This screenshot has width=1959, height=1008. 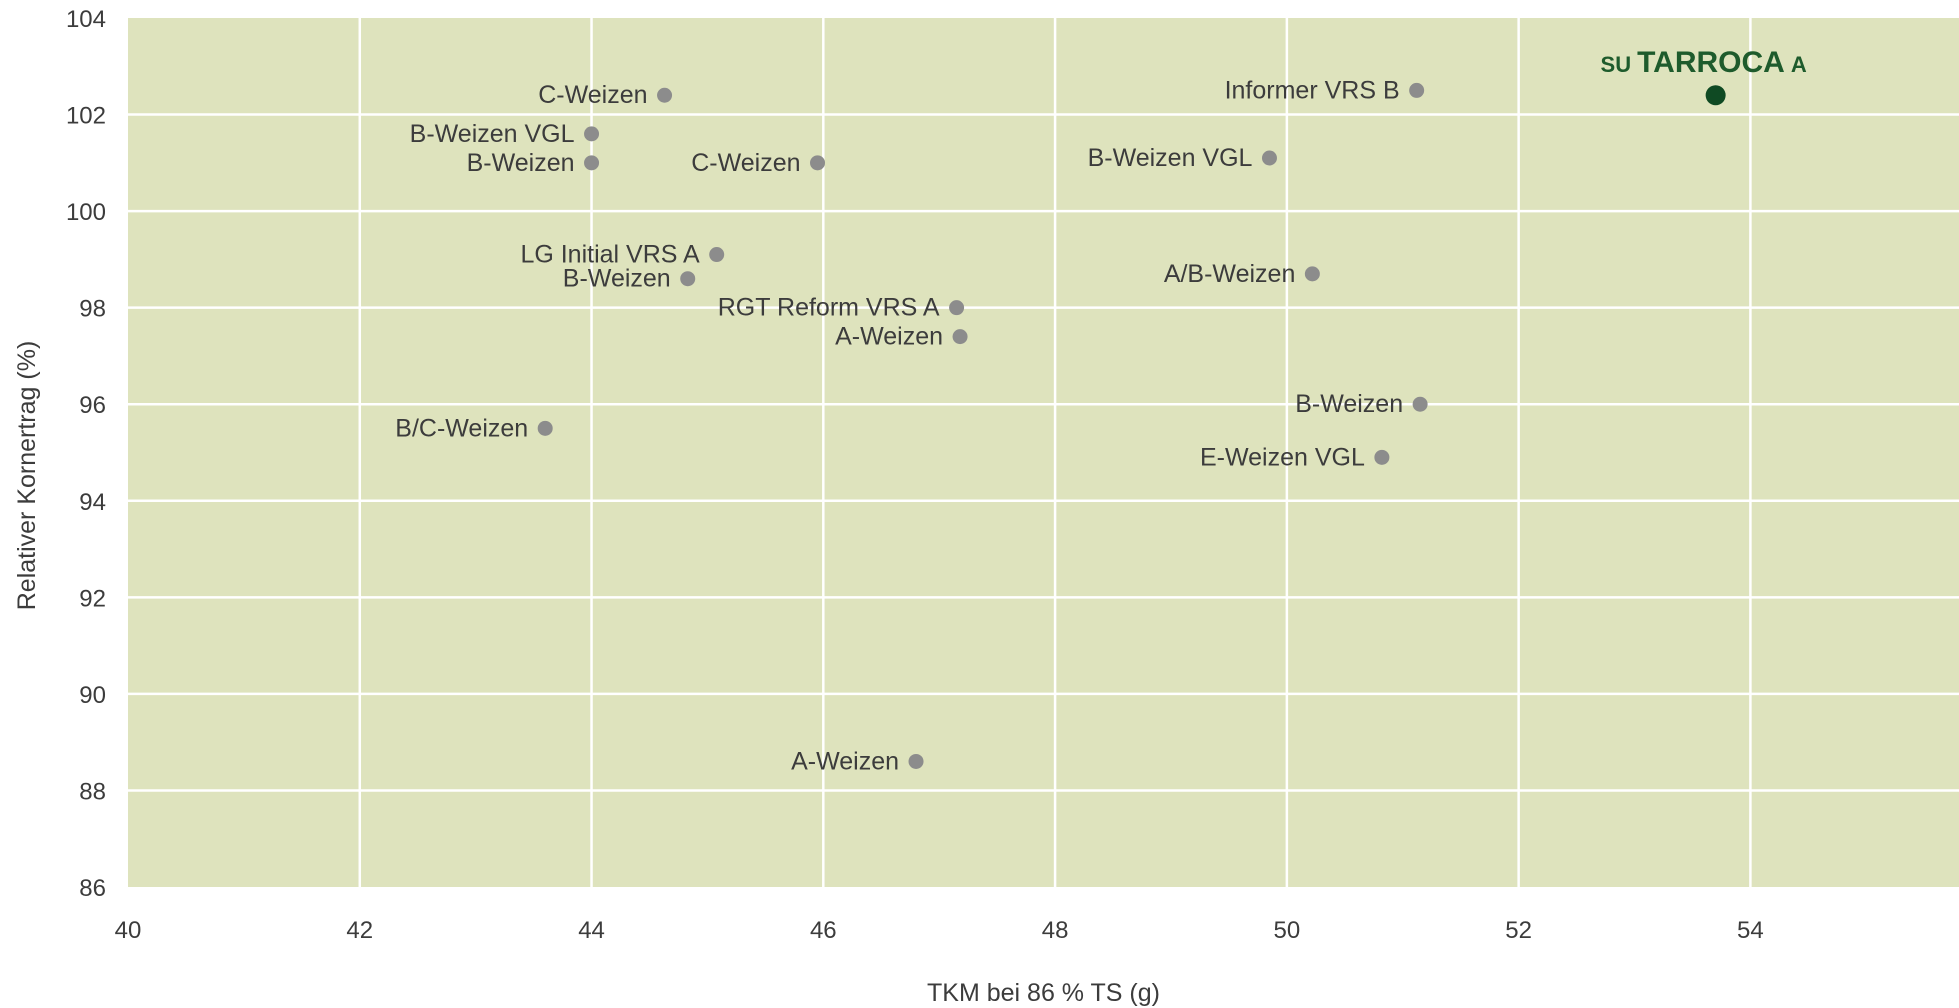 I want to click on data-point-group: A/B-Weizen, so click(x=1242, y=274).